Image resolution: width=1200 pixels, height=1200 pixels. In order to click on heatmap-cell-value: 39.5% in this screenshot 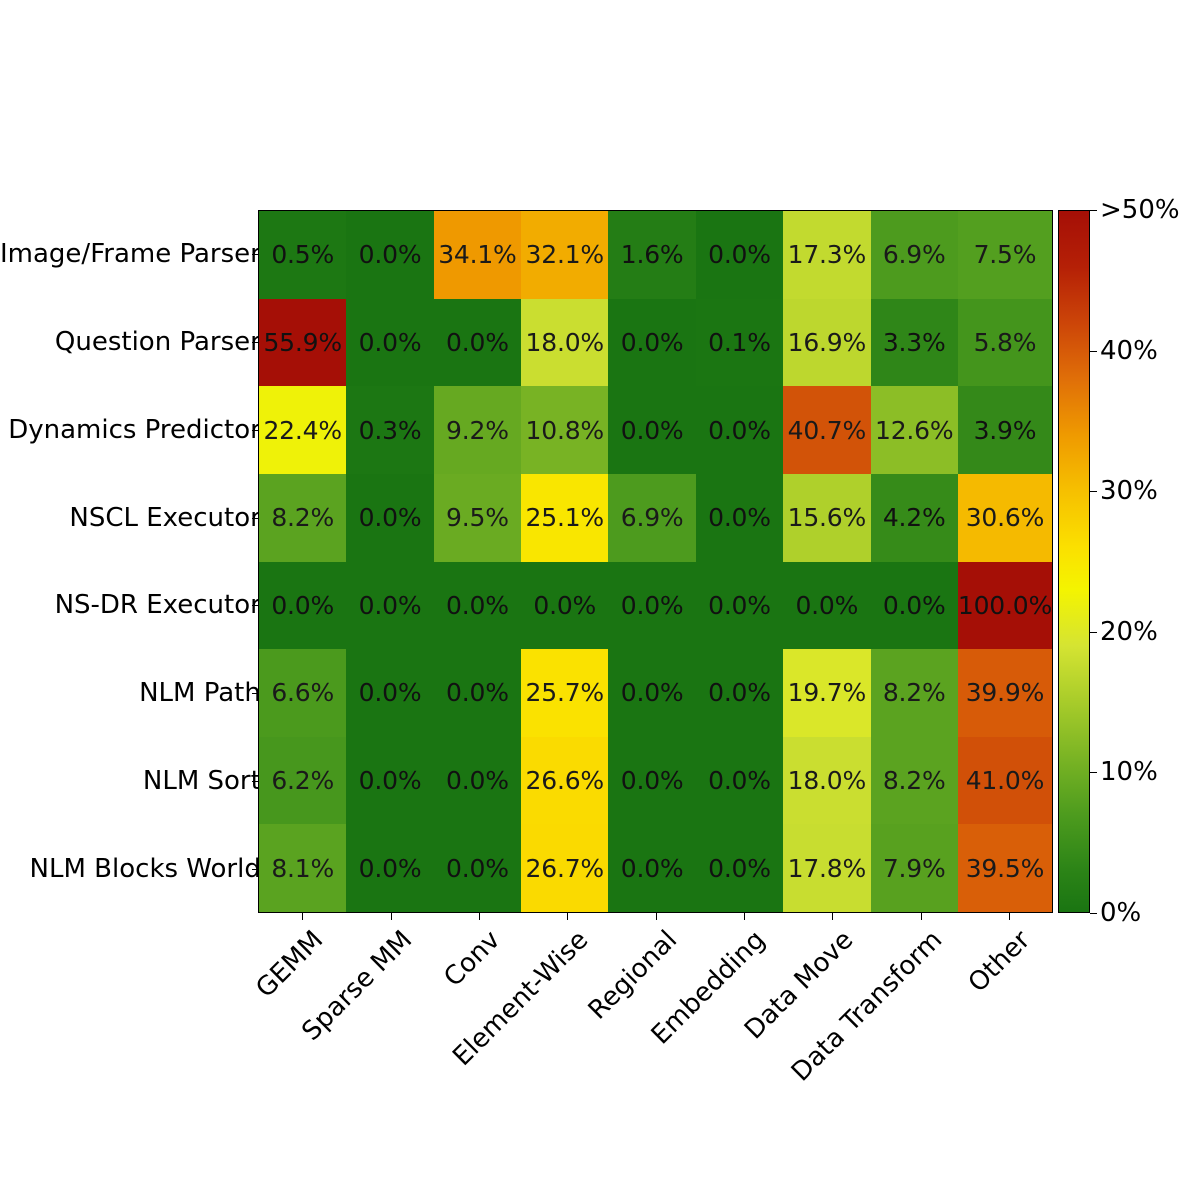, I will do `click(1005, 868)`.